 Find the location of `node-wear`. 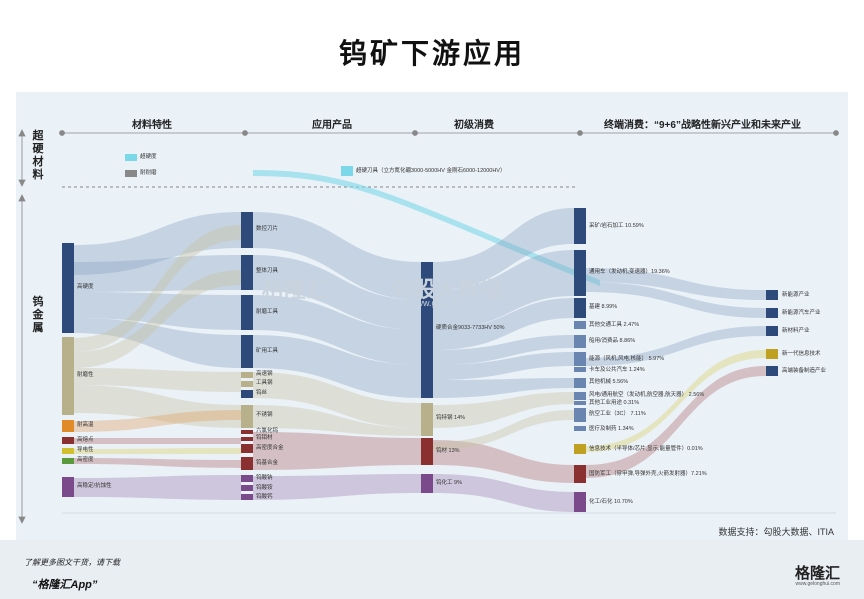

node-wear is located at coordinates (68, 376).